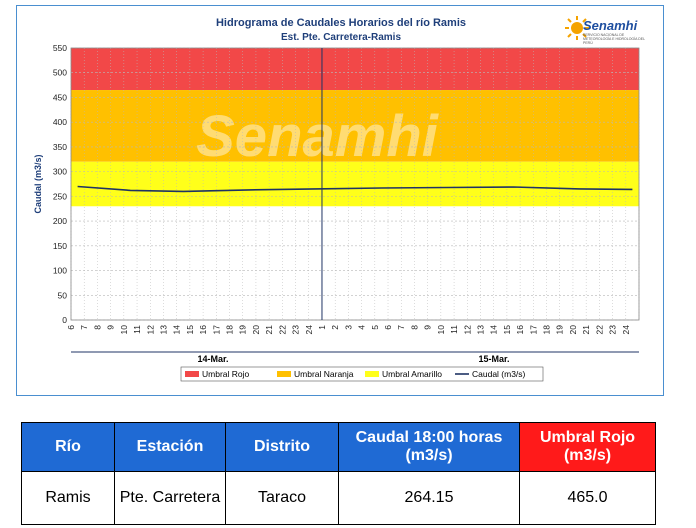 The height and width of the screenshot is (528, 696). What do you see at coordinates (226, 374) in the screenshot?
I see `legend-label-0: Umbral Rojo` at bounding box center [226, 374].